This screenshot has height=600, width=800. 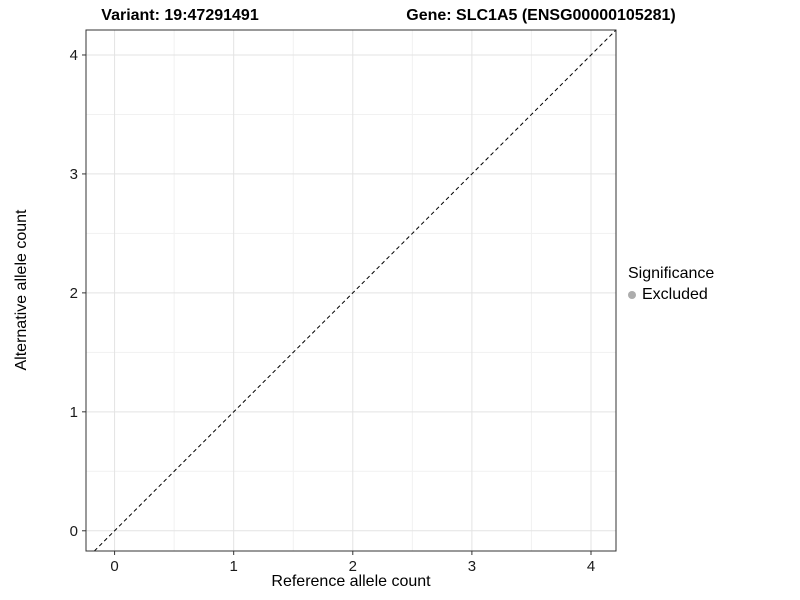 I want to click on y-tick-label: 0, so click(x=74, y=531).